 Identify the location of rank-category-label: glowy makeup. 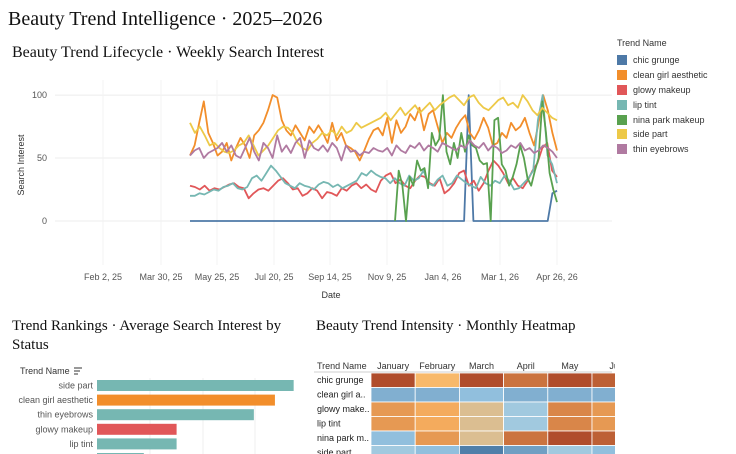
(64, 429).